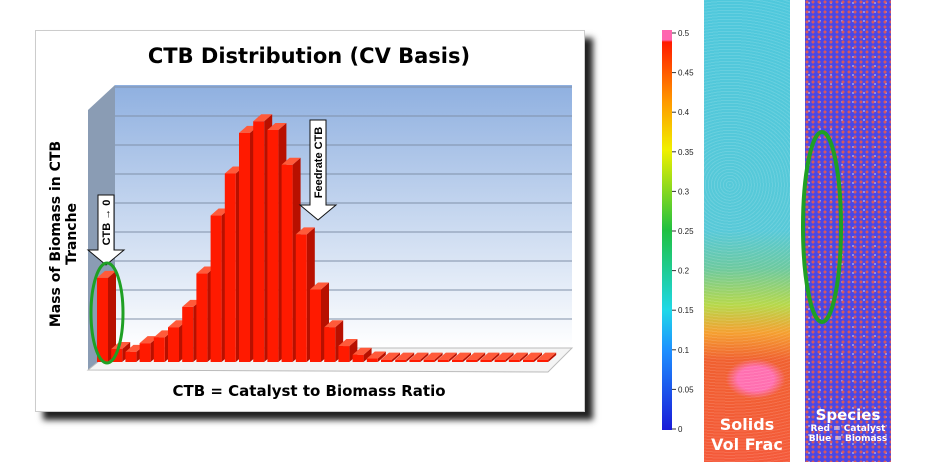 Image resolution: width=934 pixels, height=467 pixels. What do you see at coordinates (667, 230) in the screenshot?
I see `colorbar` at bounding box center [667, 230].